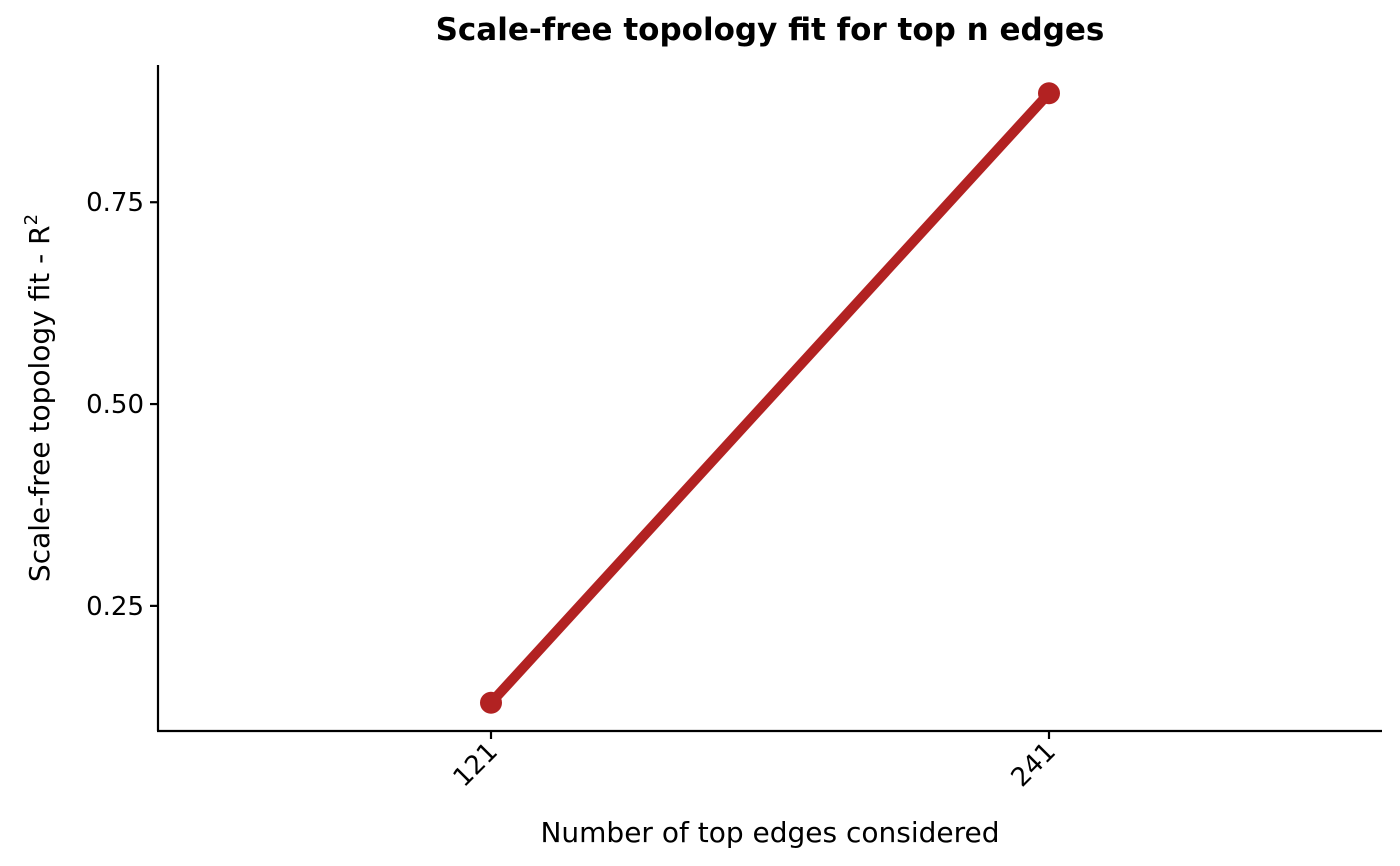 The image size is (1400, 866). Describe the element at coordinates (769, 832) in the screenshot. I see `x-axis-label: Number of top edges considered` at that location.